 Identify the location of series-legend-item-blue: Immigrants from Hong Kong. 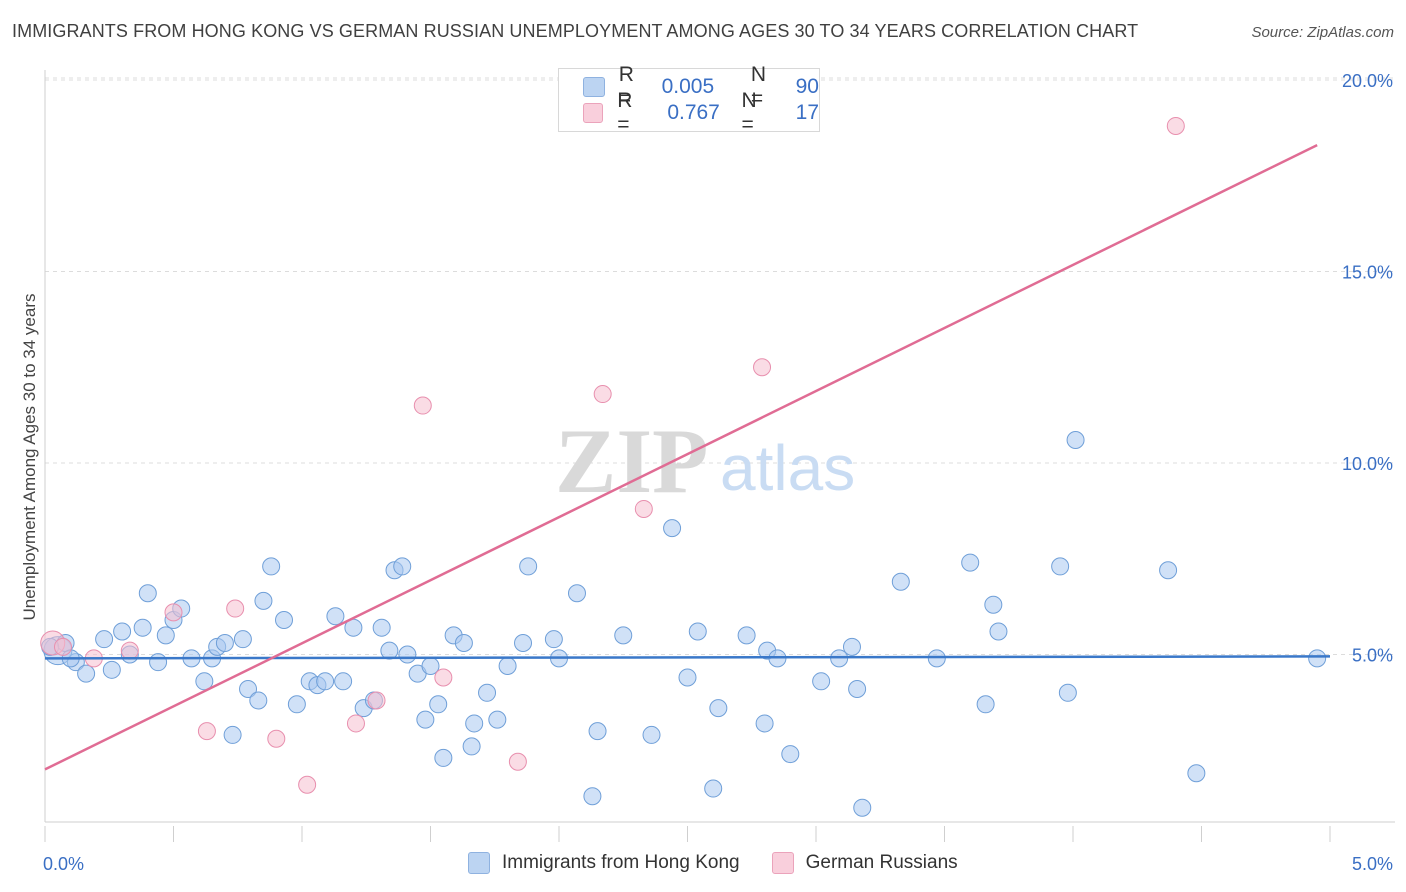
(604, 863).